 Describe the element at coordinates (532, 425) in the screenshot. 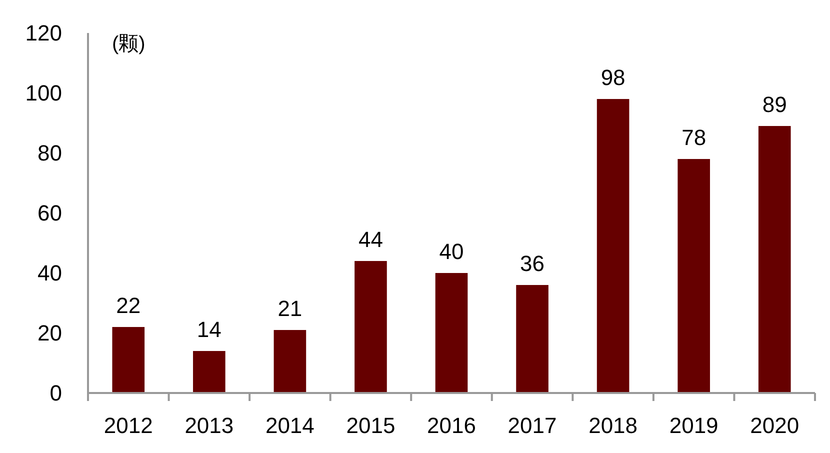

I see `x-tick-label: 2017` at that location.